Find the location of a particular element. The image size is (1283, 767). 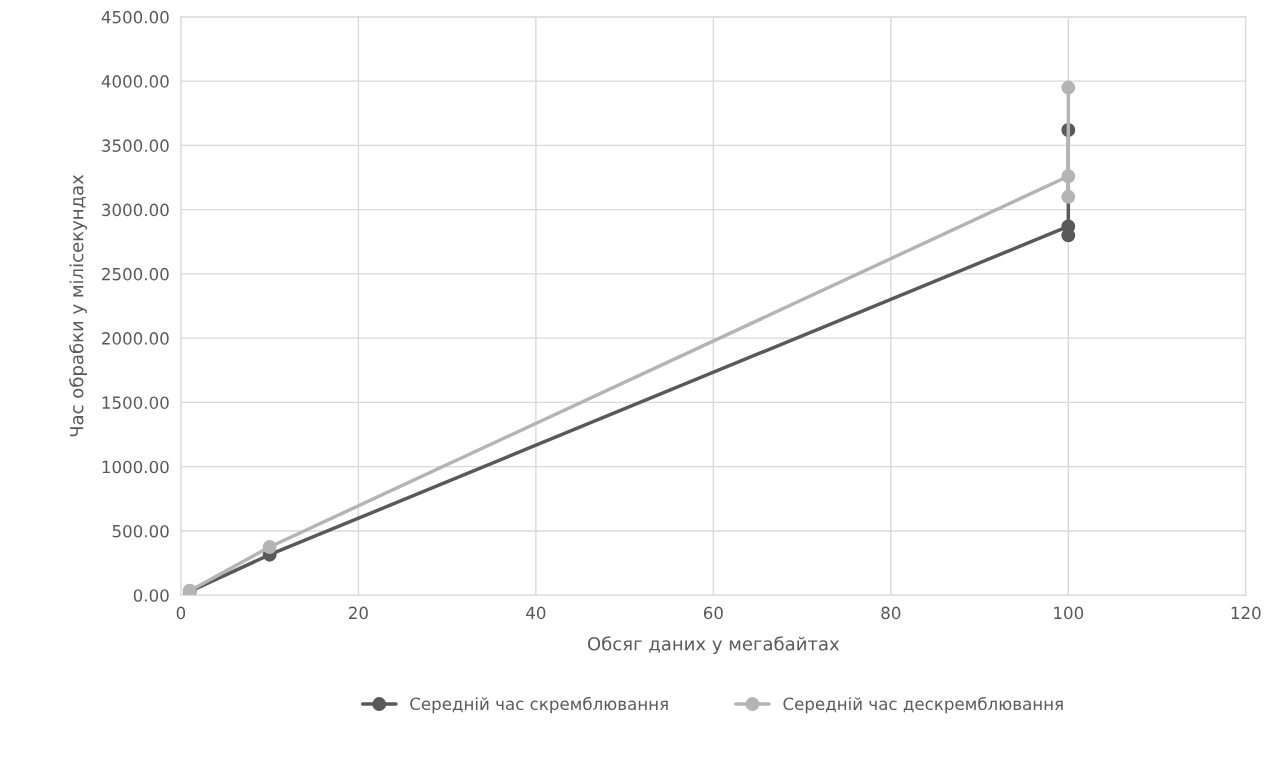

y-tick-label: 2500.00 is located at coordinates (135, 274).